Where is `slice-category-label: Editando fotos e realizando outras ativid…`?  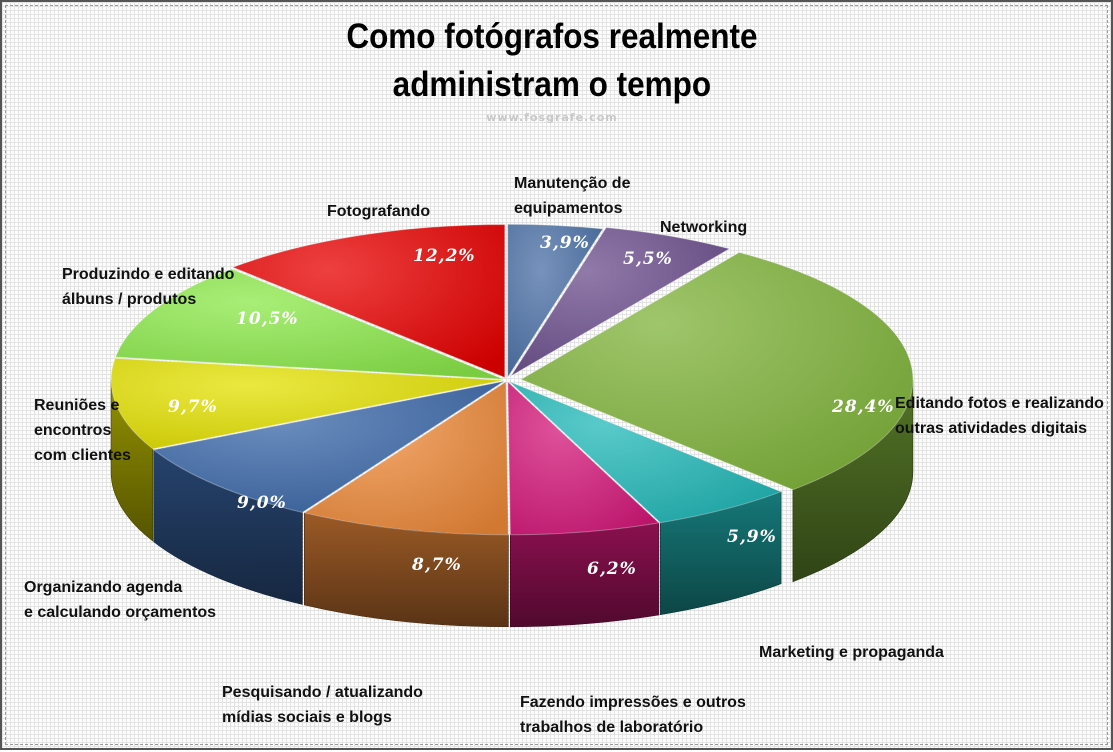 slice-category-label: Editando fotos e realizando outras ativid… is located at coordinates (999, 416).